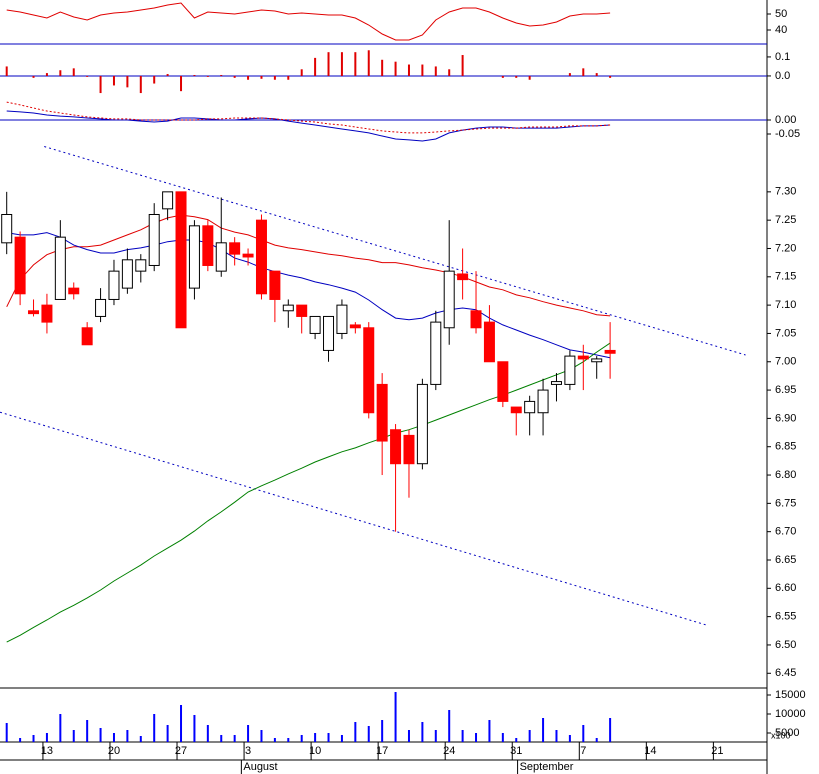 The width and height of the screenshot is (819, 774). Describe the element at coordinates (785, 503) in the screenshot. I see `y-tick-label: 6.75` at that location.